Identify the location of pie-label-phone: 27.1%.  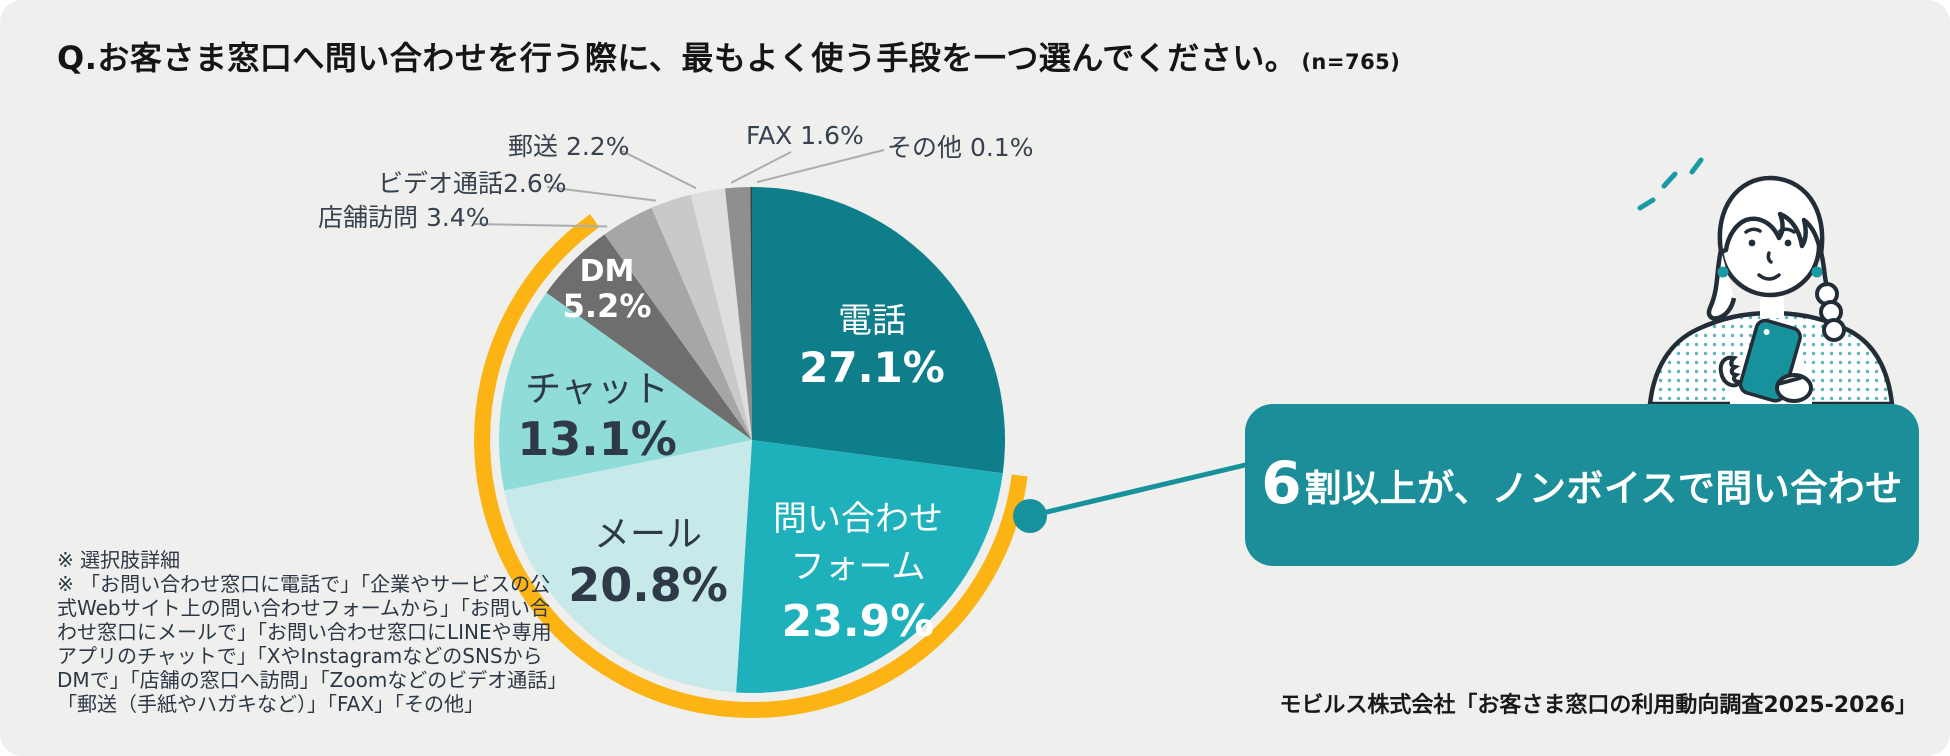
(872, 367).